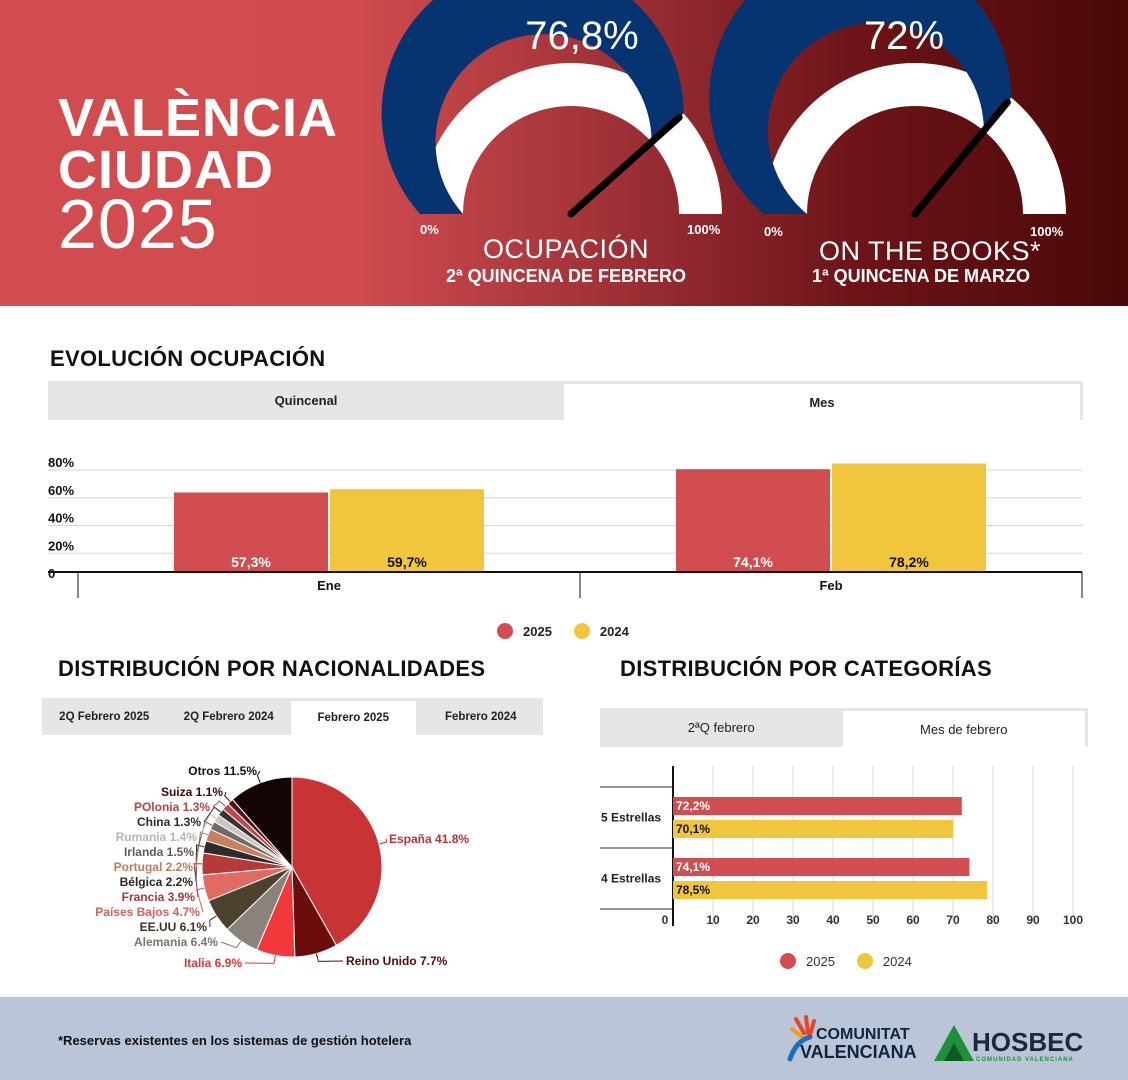  Describe the element at coordinates (817, 806) in the screenshot. I see `bar-2025-5-estrellas` at that location.